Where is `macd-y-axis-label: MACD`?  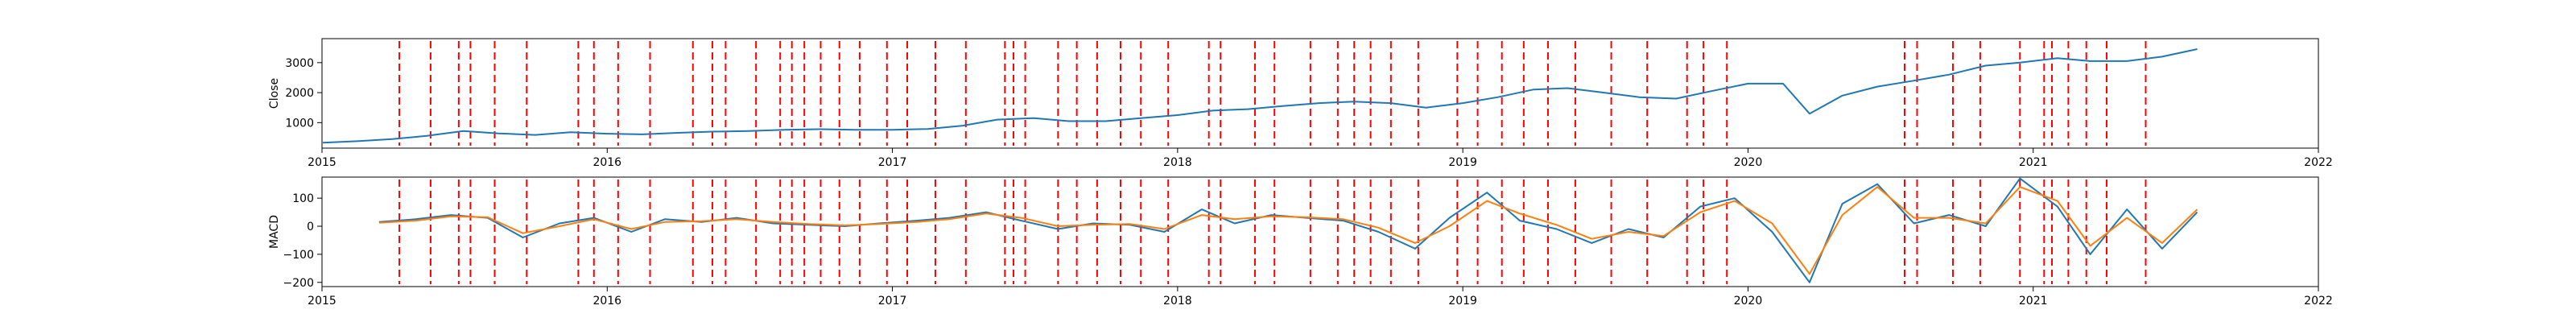
macd-y-axis-label: MACD is located at coordinates (274, 232).